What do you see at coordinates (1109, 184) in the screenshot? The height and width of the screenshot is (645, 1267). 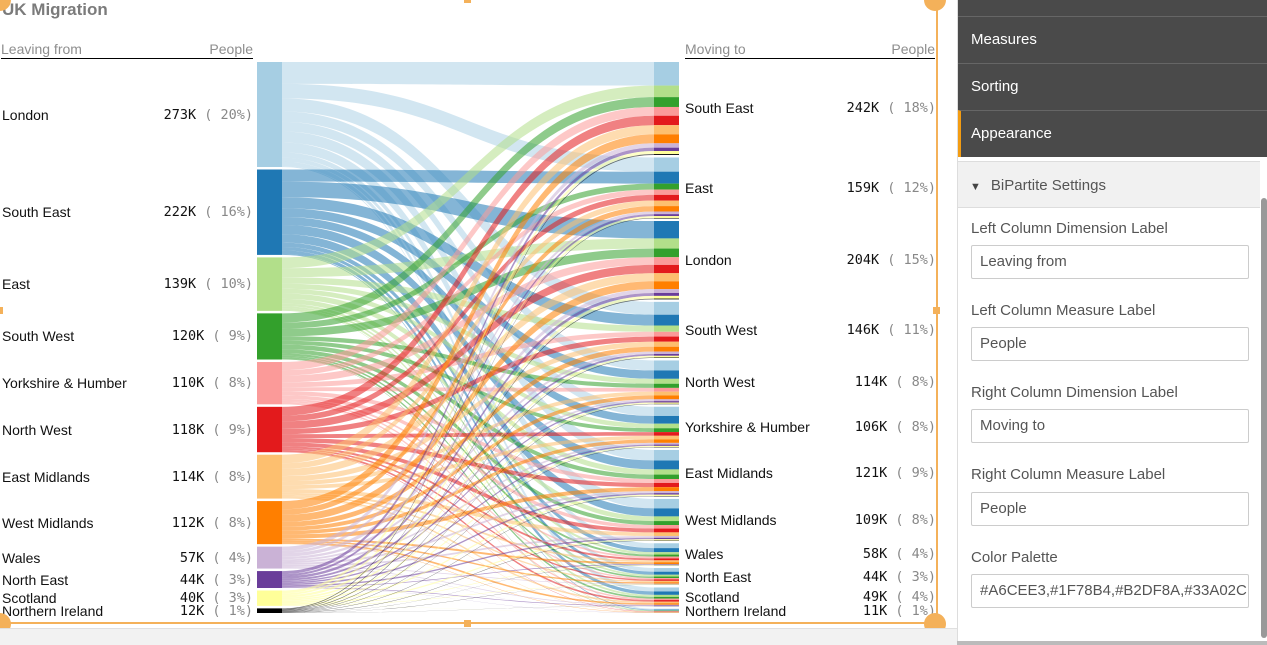 I see `bipartite-settings-header: ▼ BiPartite Settings` at bounding box center [1109, 184].